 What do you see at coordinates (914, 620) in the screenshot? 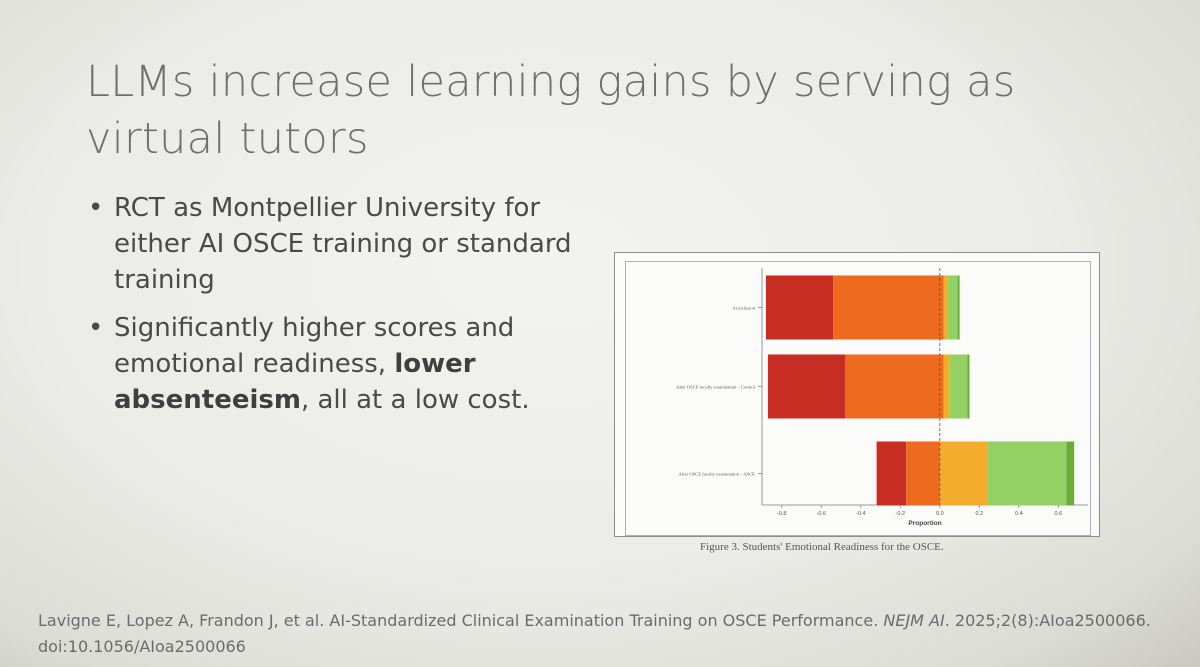
I see `citation-journal: NEJM AI` at bounding box center [914, 620].